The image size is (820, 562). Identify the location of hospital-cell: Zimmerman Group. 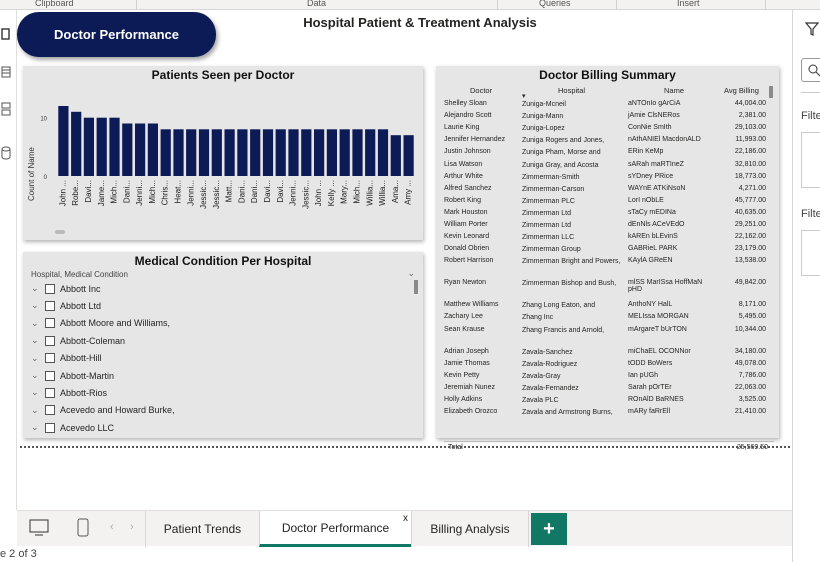
(551, 250).